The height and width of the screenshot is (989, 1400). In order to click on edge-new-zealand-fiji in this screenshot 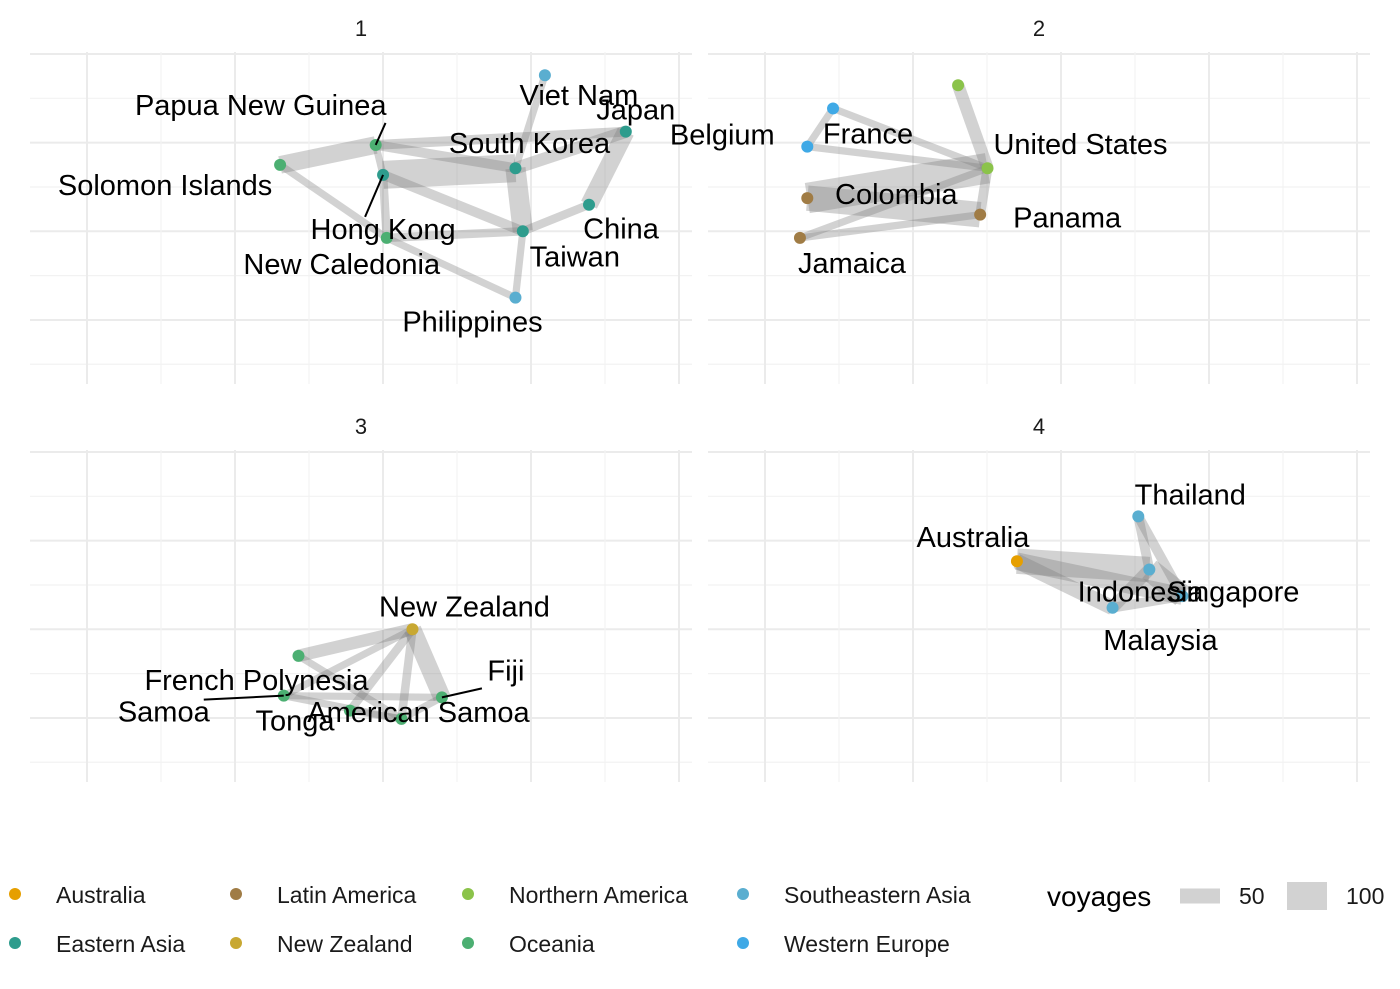, I will do `click(427, 663)`.